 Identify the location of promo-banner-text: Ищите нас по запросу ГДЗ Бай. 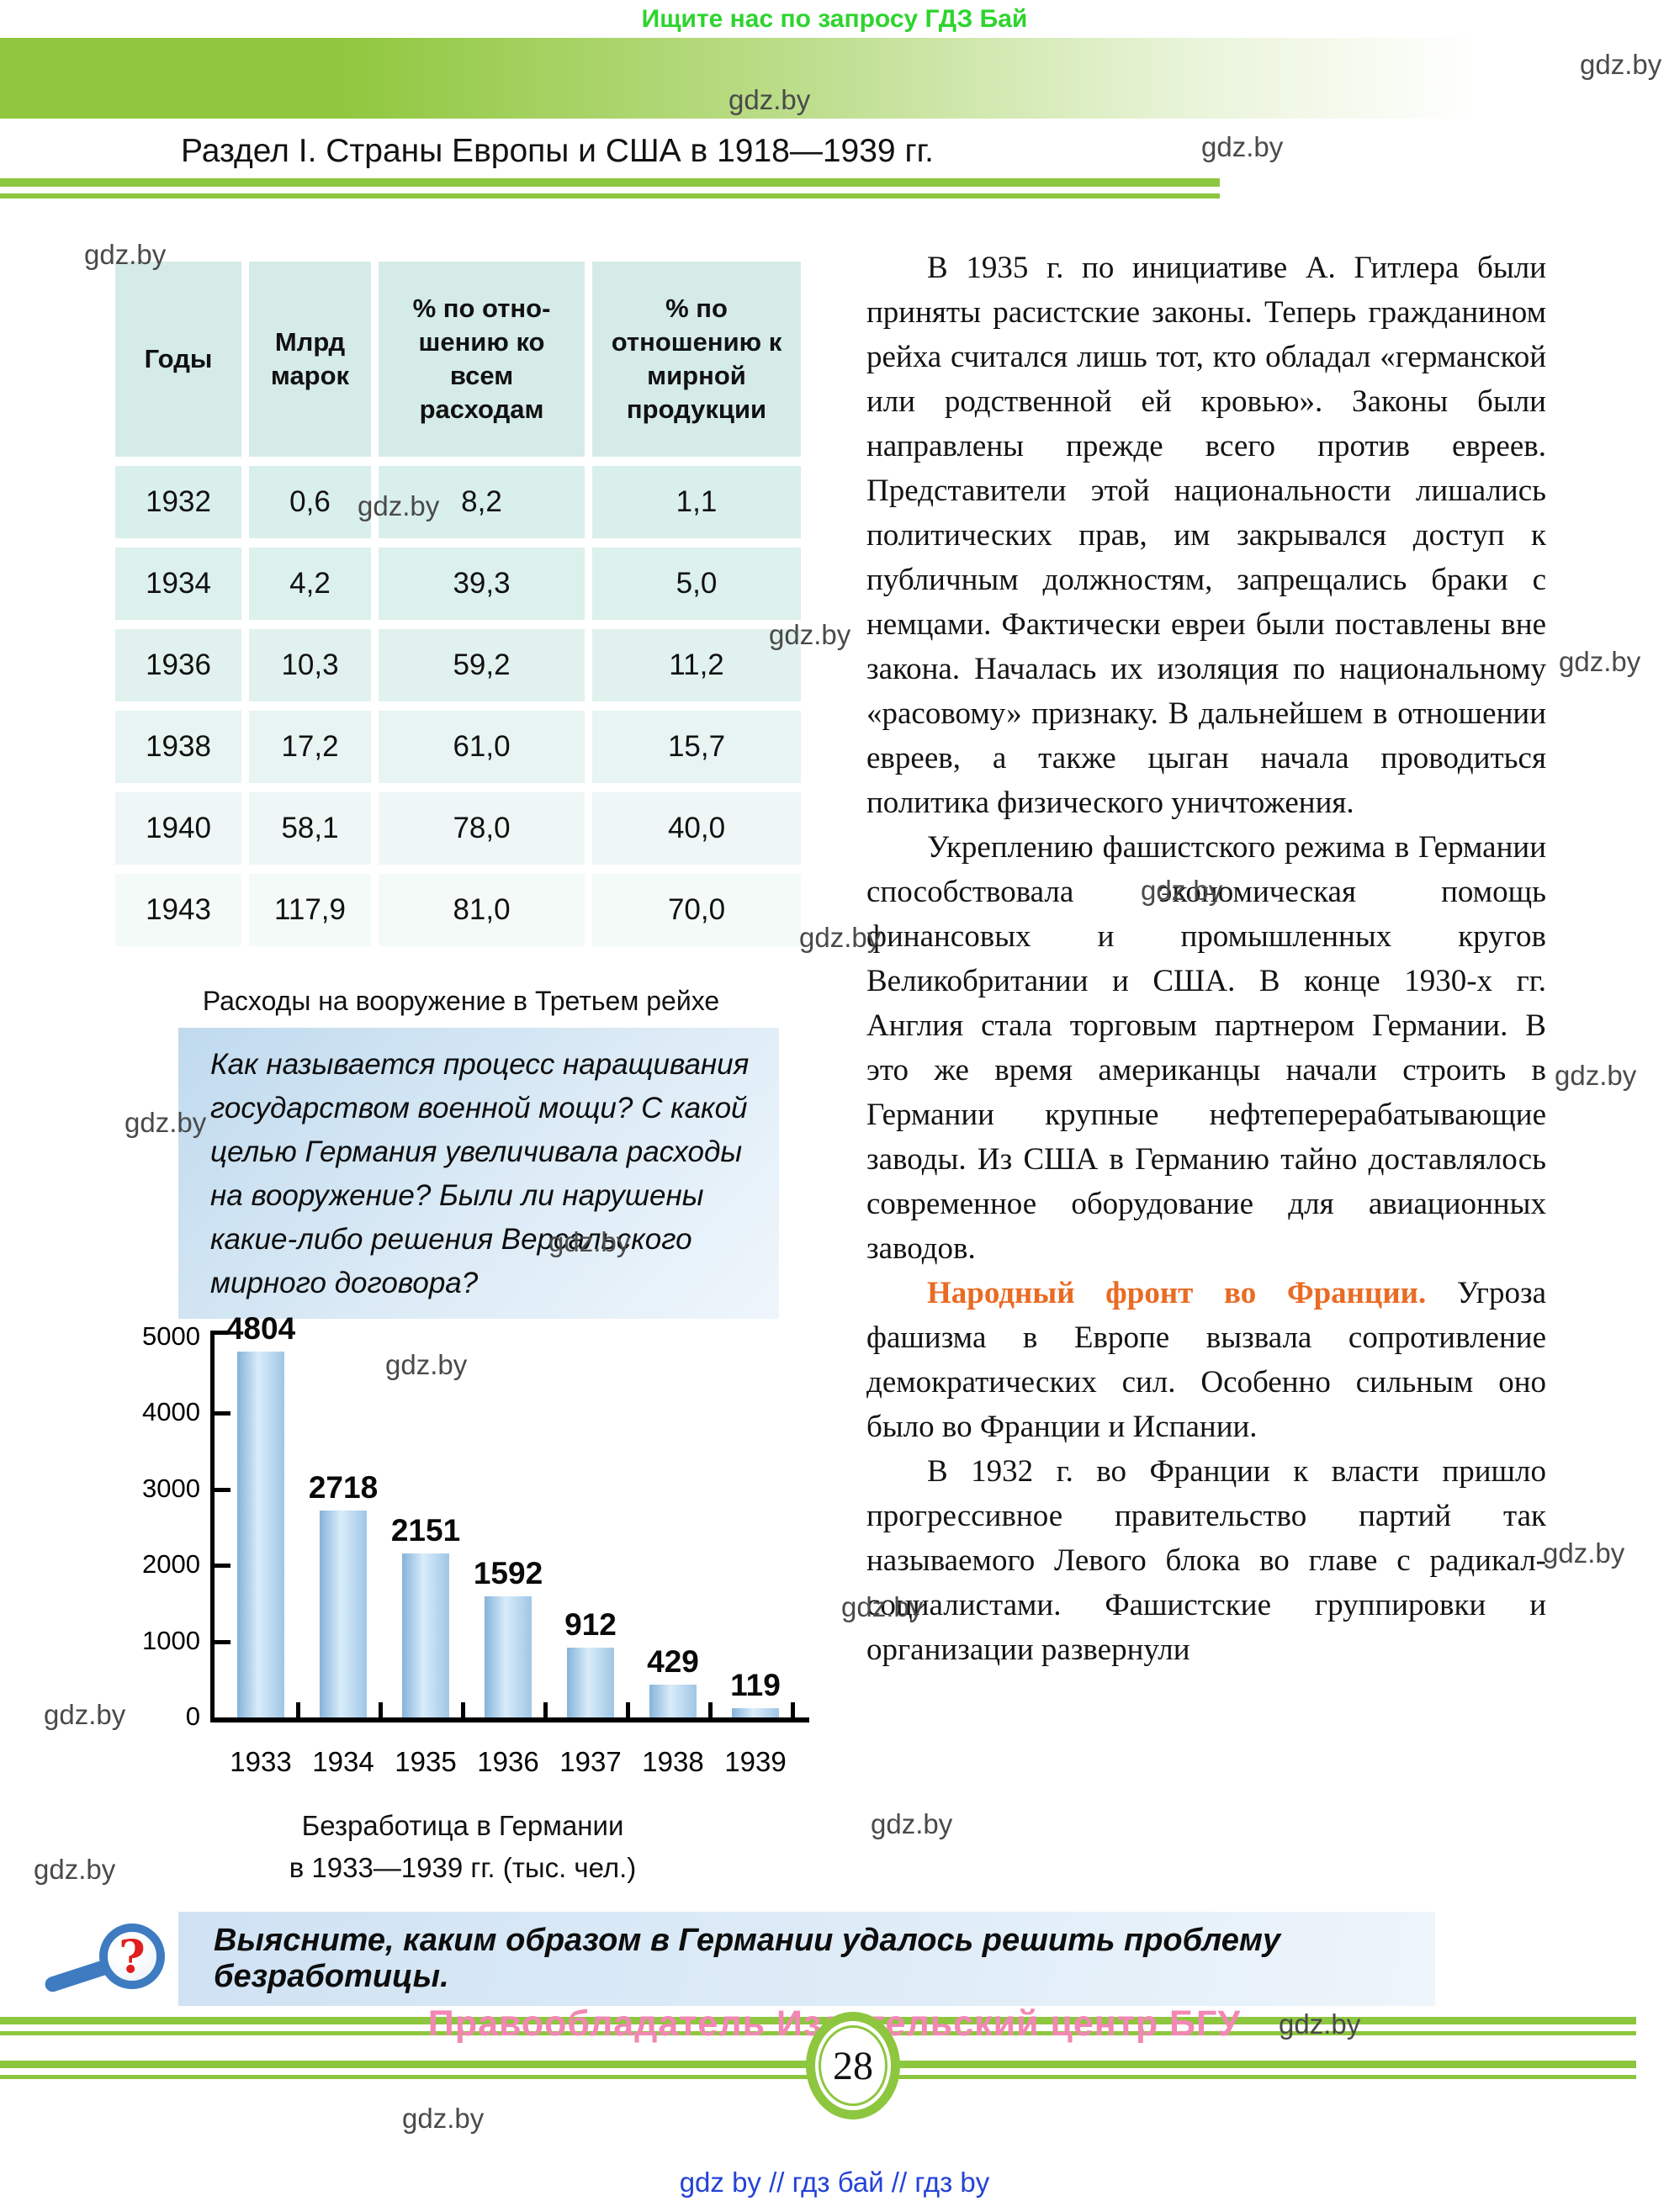
(834, 19).